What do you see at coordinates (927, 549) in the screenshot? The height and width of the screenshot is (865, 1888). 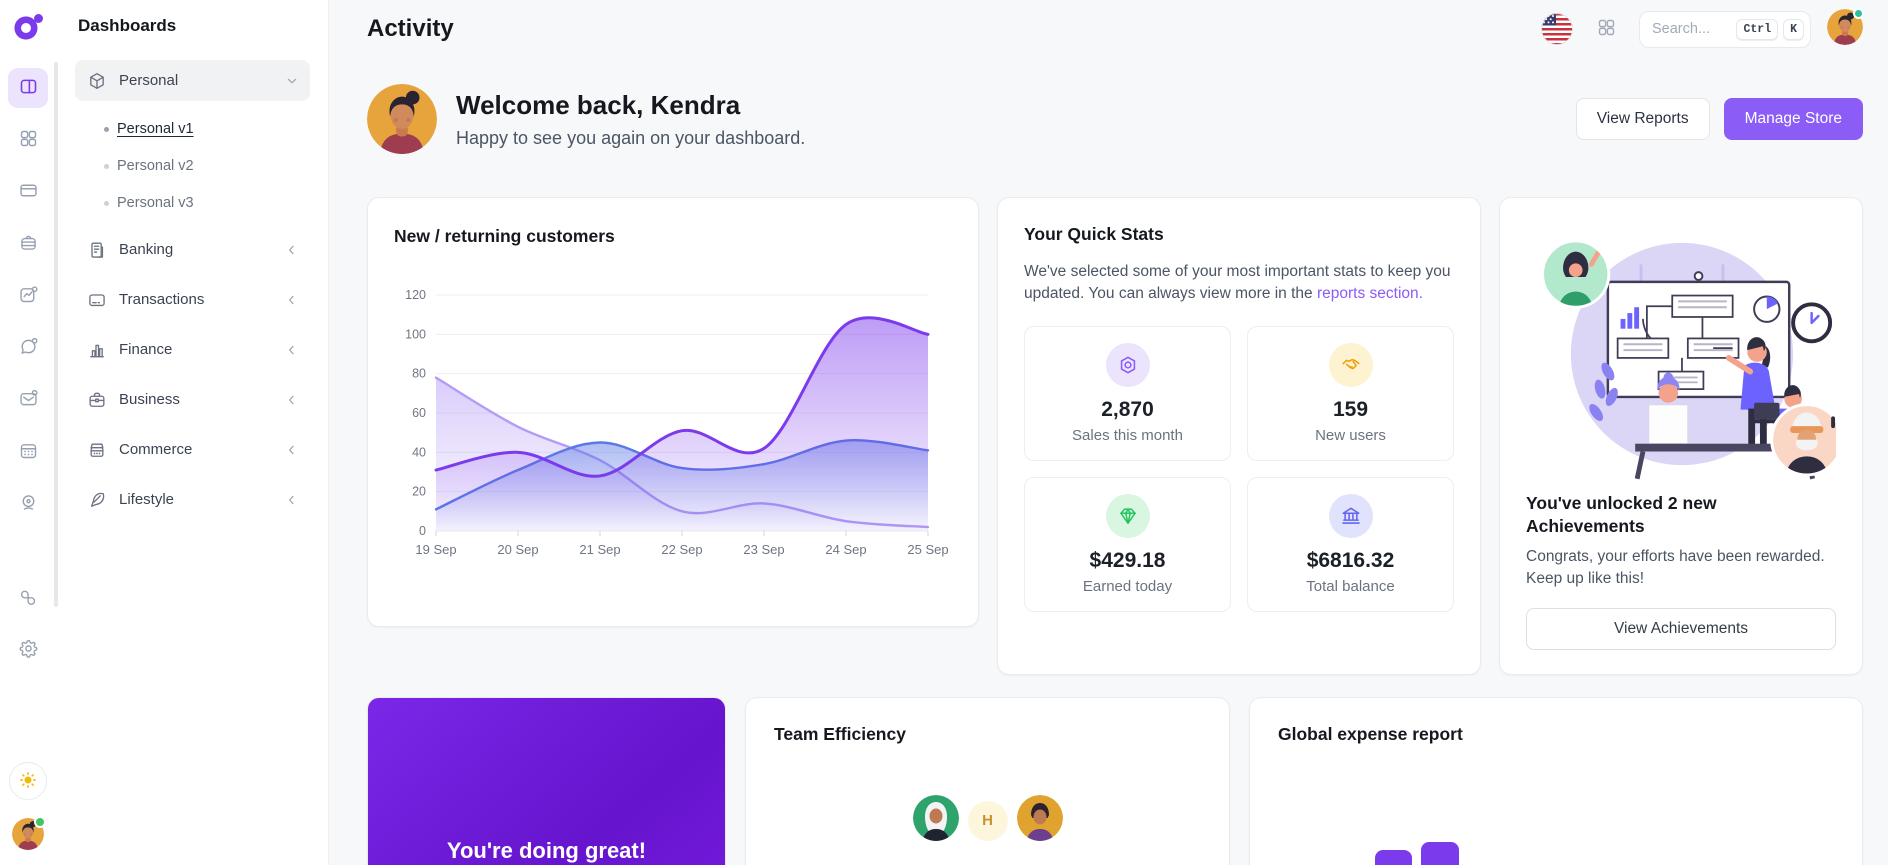 I see `svg-text: 25 Sep` at bounding box center [927, 549].